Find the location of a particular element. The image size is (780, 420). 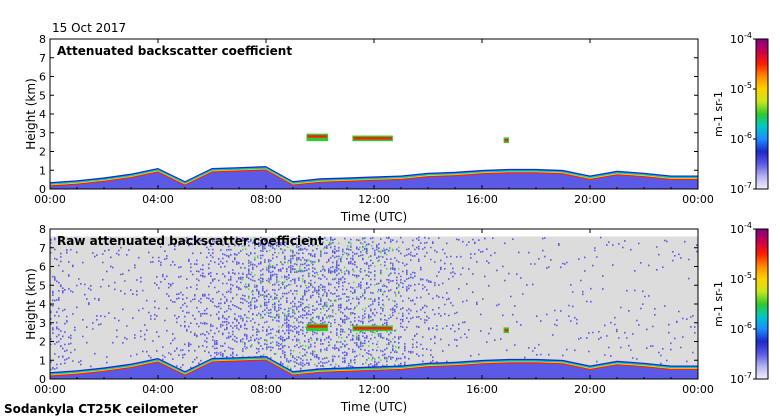

instrument-label: Sodankyla CT25K ceilometer is located at coordinates (101, 409).